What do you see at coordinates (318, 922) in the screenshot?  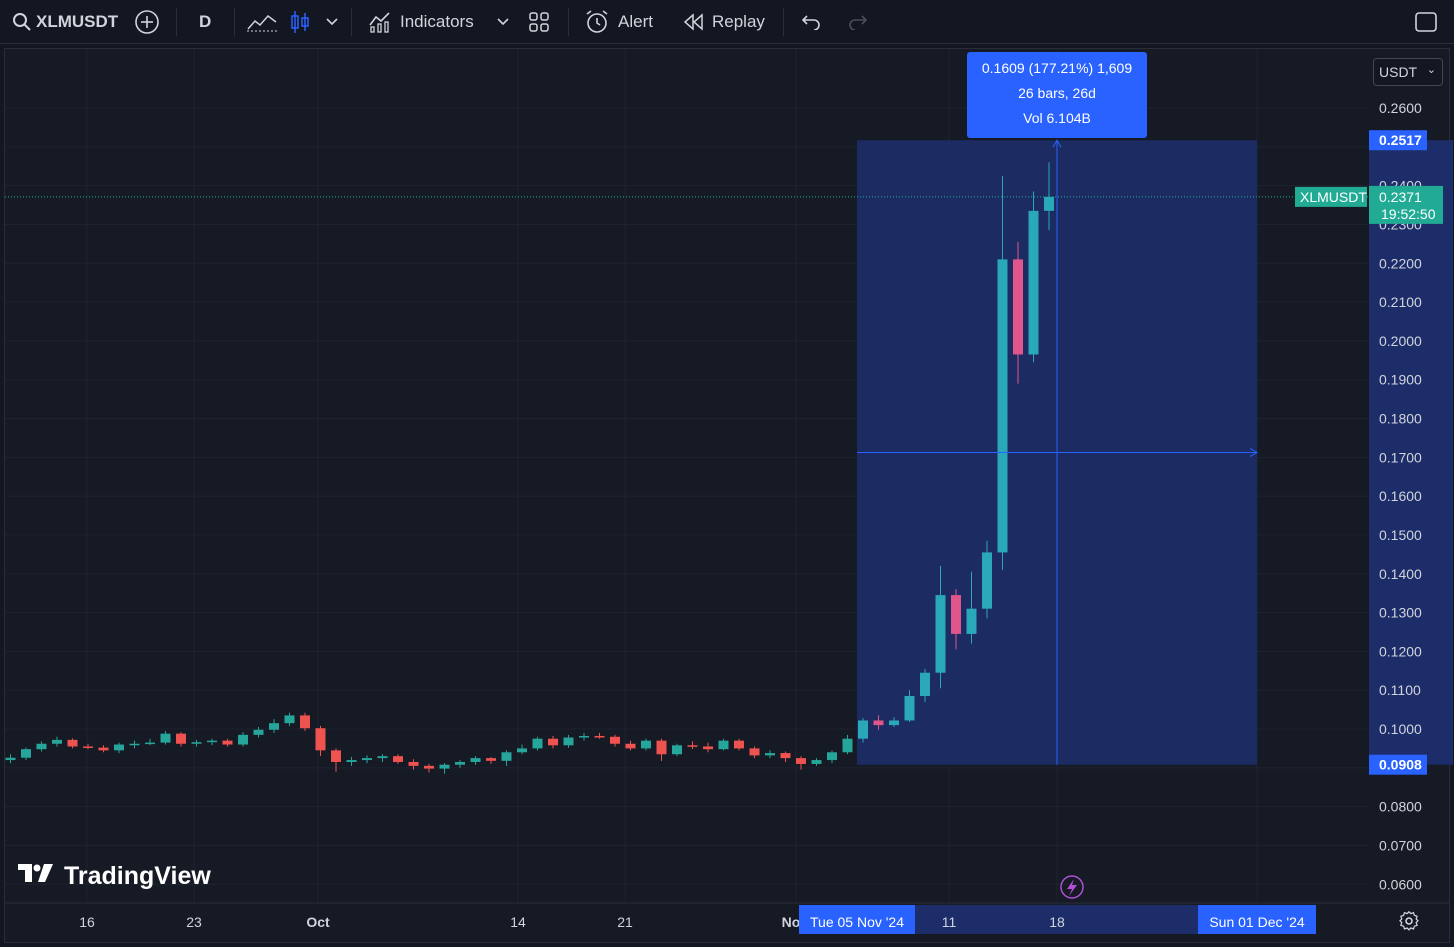 I see `time-axis-tick: Oct` at bounding box center [318, 922].